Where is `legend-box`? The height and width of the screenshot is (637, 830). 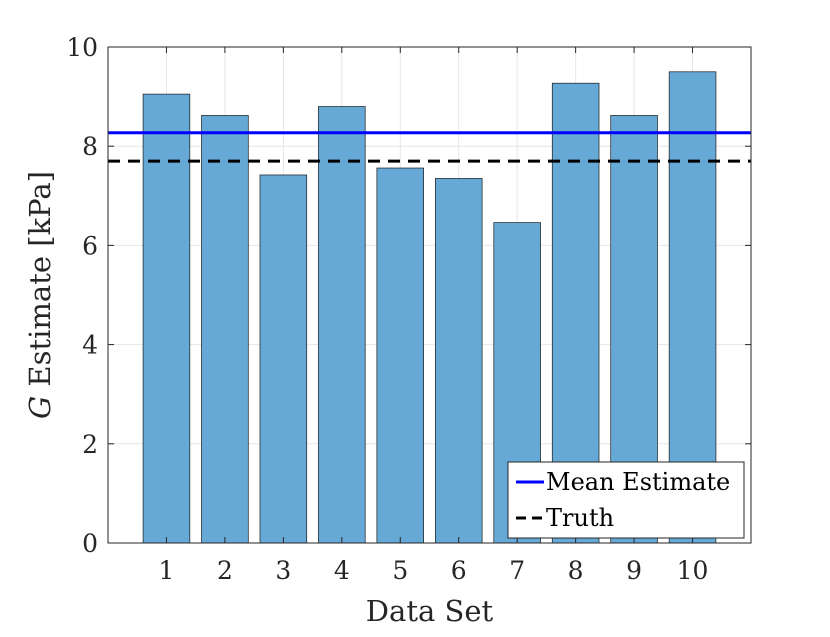 legend-box is located at coordinates (626, 500).